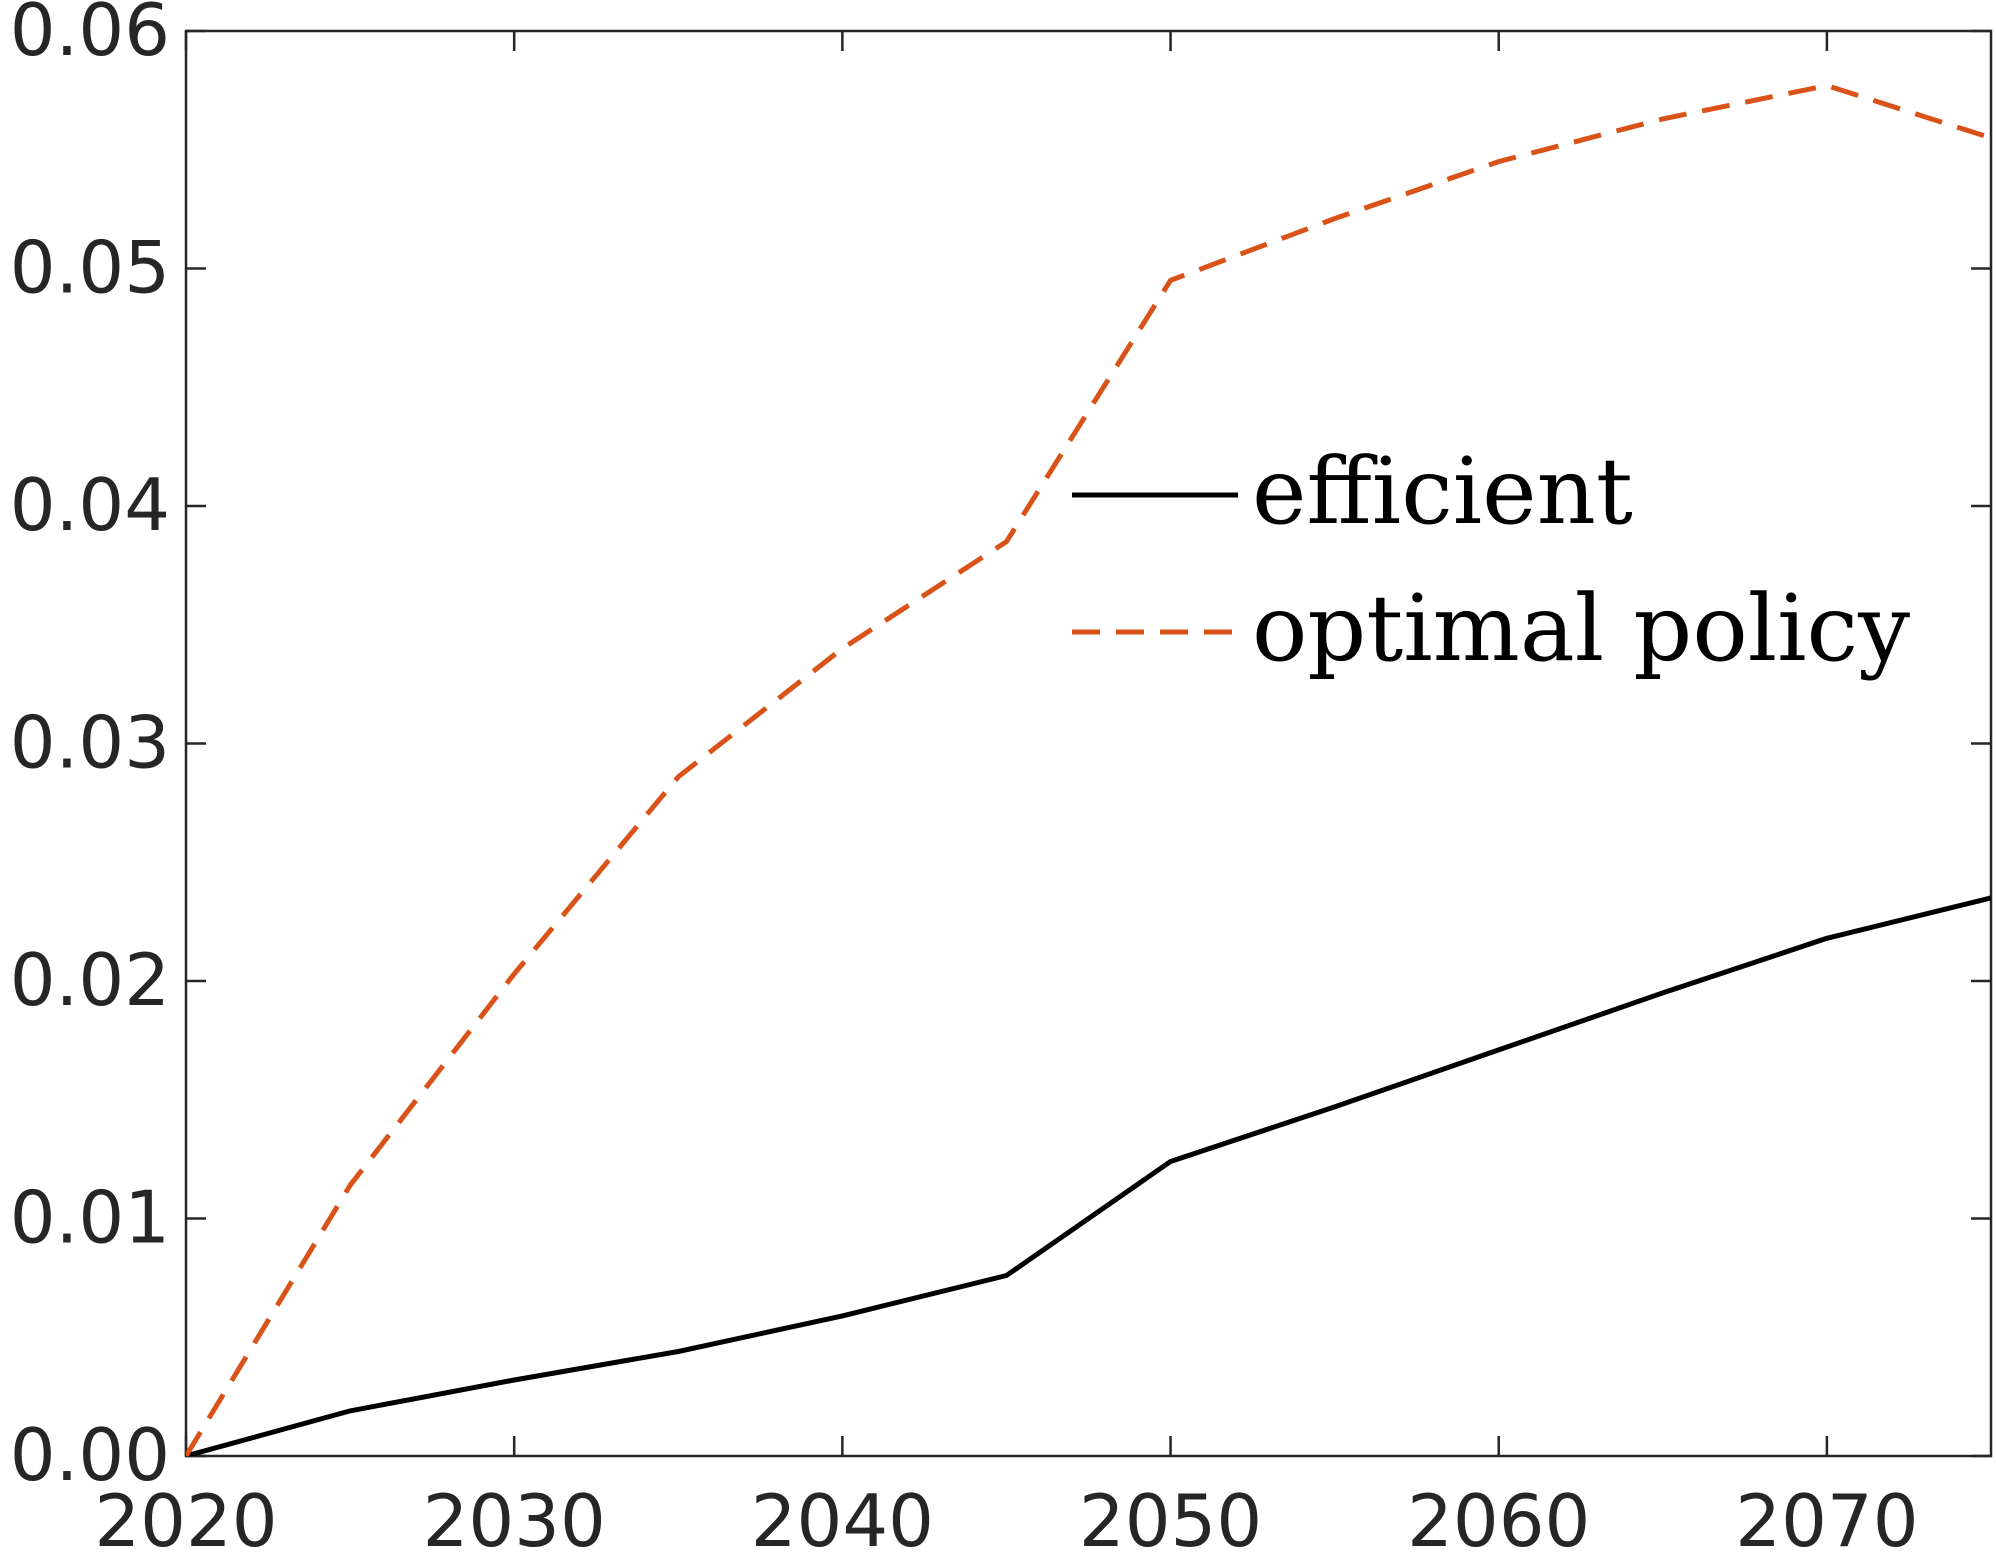 The width and height of the screenshot is (1996, 1554). What do you see at coordinates (1491, 560) in the screenshot?
I see `legend: efficient optimal policy` at bounding box center [1491, 560].